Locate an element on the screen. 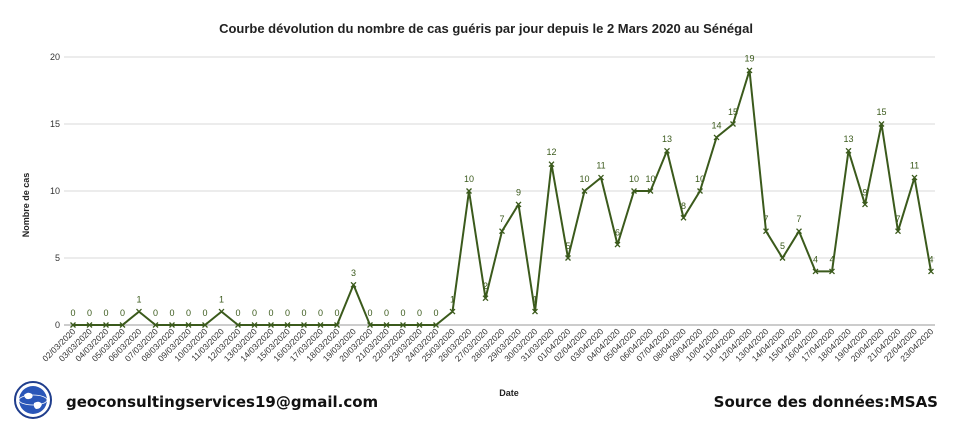 Image resolution: width=960 pixels, height=423 pixels. data-label: 6 is located at coordinates (617, 233).